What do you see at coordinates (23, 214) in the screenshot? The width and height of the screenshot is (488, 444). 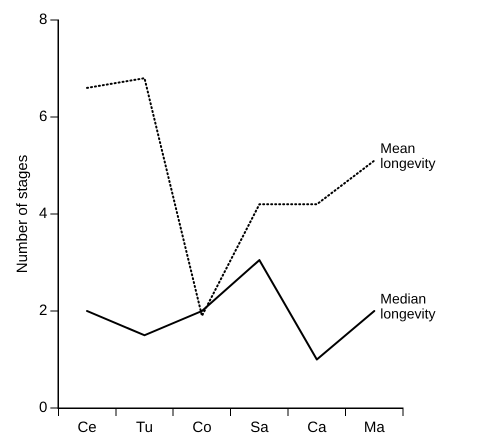 I see `y-axis-title: Number of stages` at bounding box center [23, 214].